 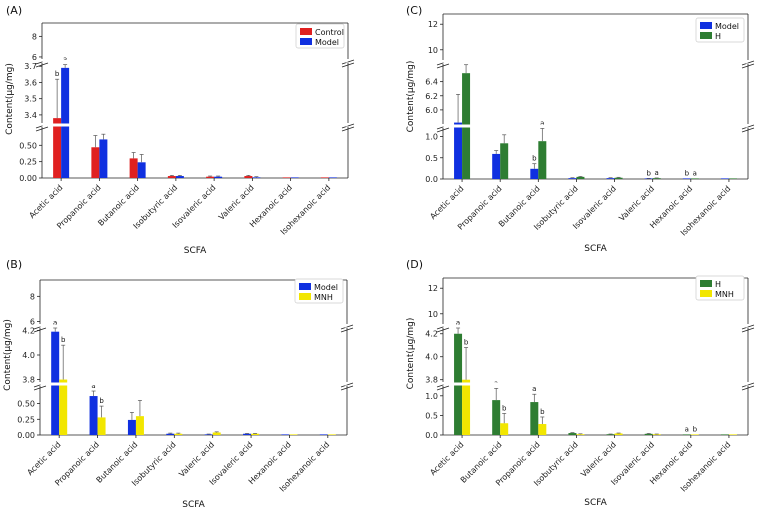 I want to click on y-tick-label: 4.0, so click(x=28, y=355).